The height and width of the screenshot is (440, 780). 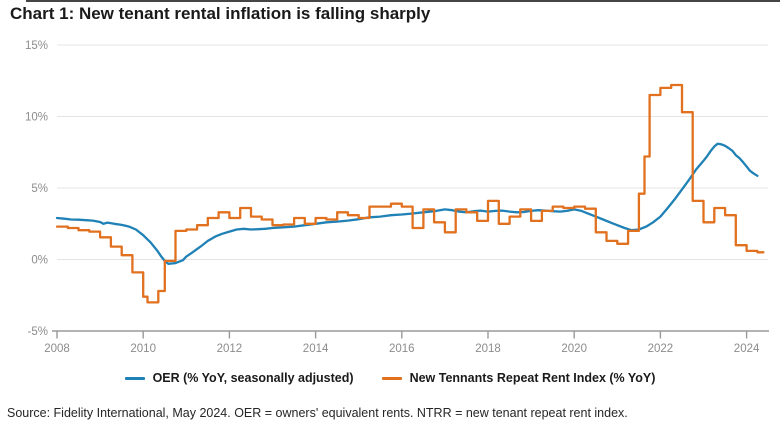 I want to click on x-tick-label: 2020, so click(x=574, y=349).